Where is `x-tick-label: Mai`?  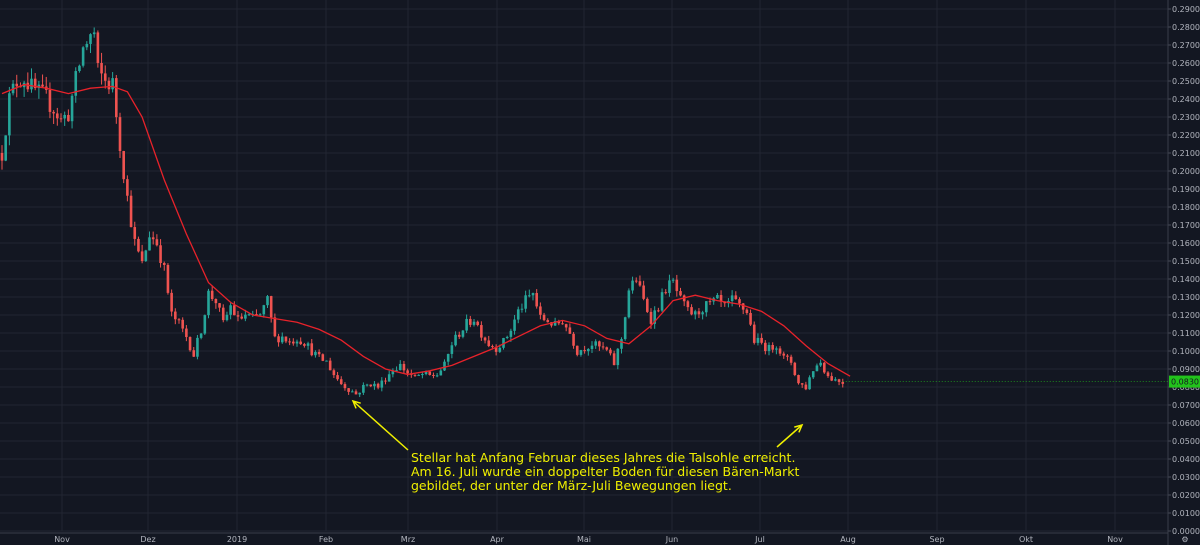 x-tick-label: Mai is located at coordinates (584, 539).